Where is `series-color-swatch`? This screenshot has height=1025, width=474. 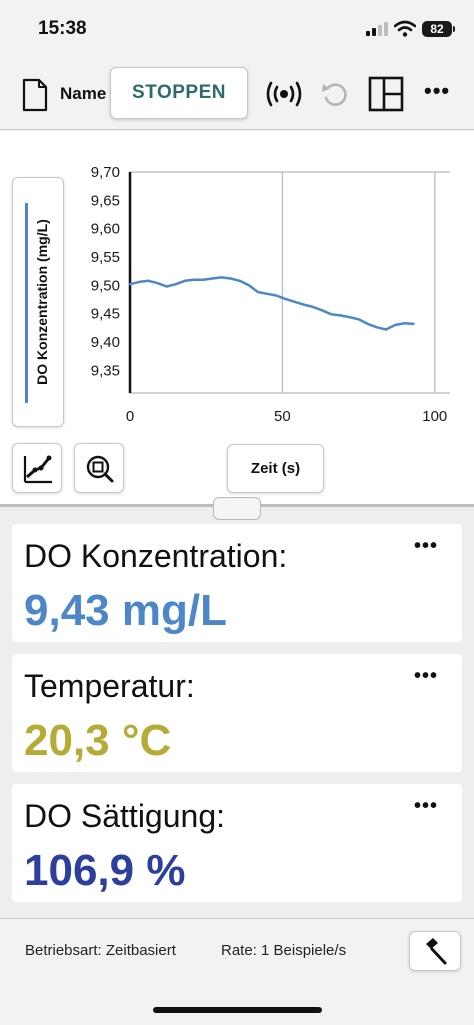 series-color-swatch is located at coordinates (26, 303).